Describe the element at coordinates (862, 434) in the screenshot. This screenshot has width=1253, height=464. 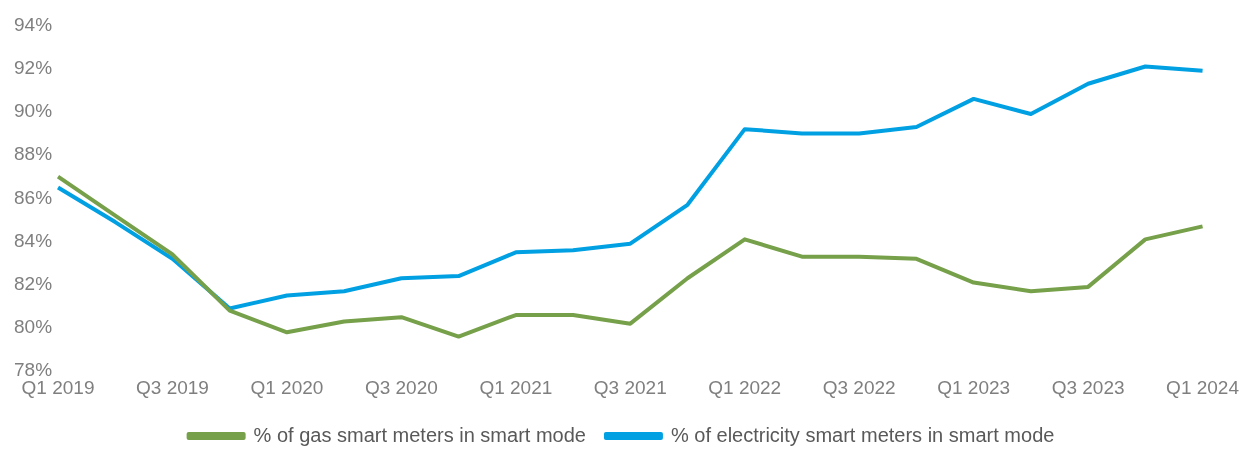
I see `legend-label: % of electricity smart meters in smart mode` at that location.